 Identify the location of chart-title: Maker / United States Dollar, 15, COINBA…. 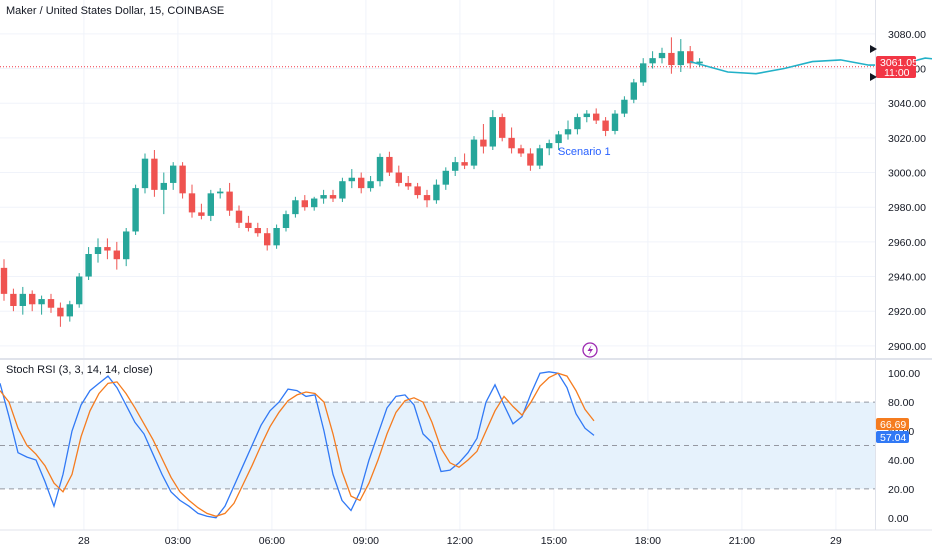
(115, 11).